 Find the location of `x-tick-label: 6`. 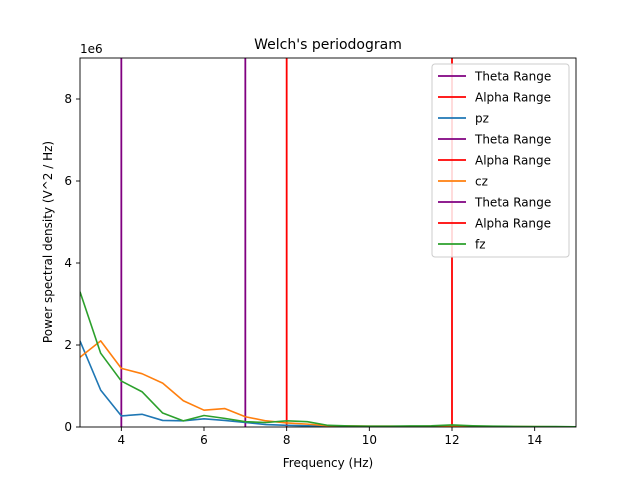

x-tick-label: 6 is located at coordinates (204, 440).